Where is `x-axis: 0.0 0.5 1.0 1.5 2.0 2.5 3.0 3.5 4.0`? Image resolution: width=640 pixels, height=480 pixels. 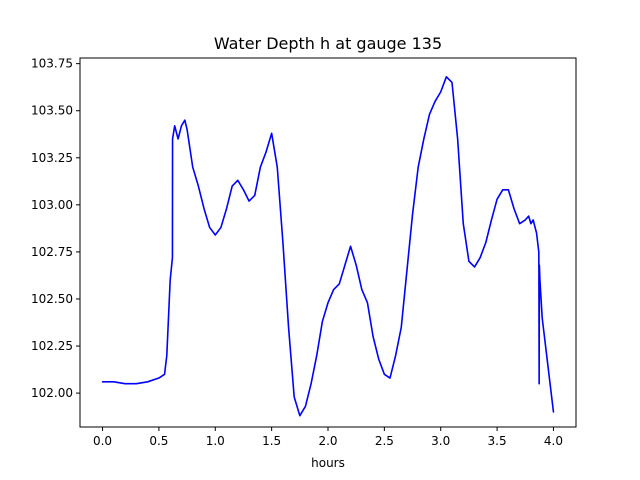 x-axis: 0.0 0.5 1.0 1.5 2.0 2.5 3.0 3.5 4.0 is located at coordinates (328, 437).